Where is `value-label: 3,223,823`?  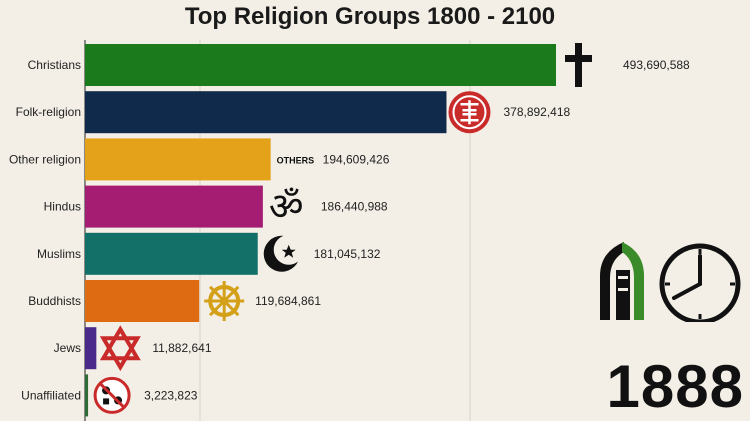
value-label: 3,223,823 is located at coordinates (171, 395).